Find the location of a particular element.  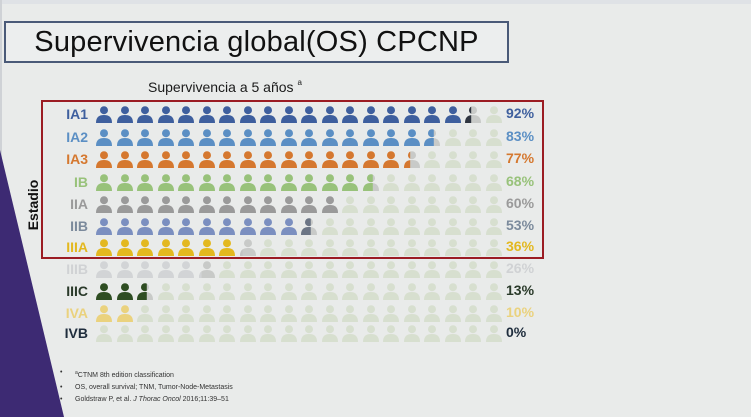

stage-label: IB is located at coordinates (81, 182).